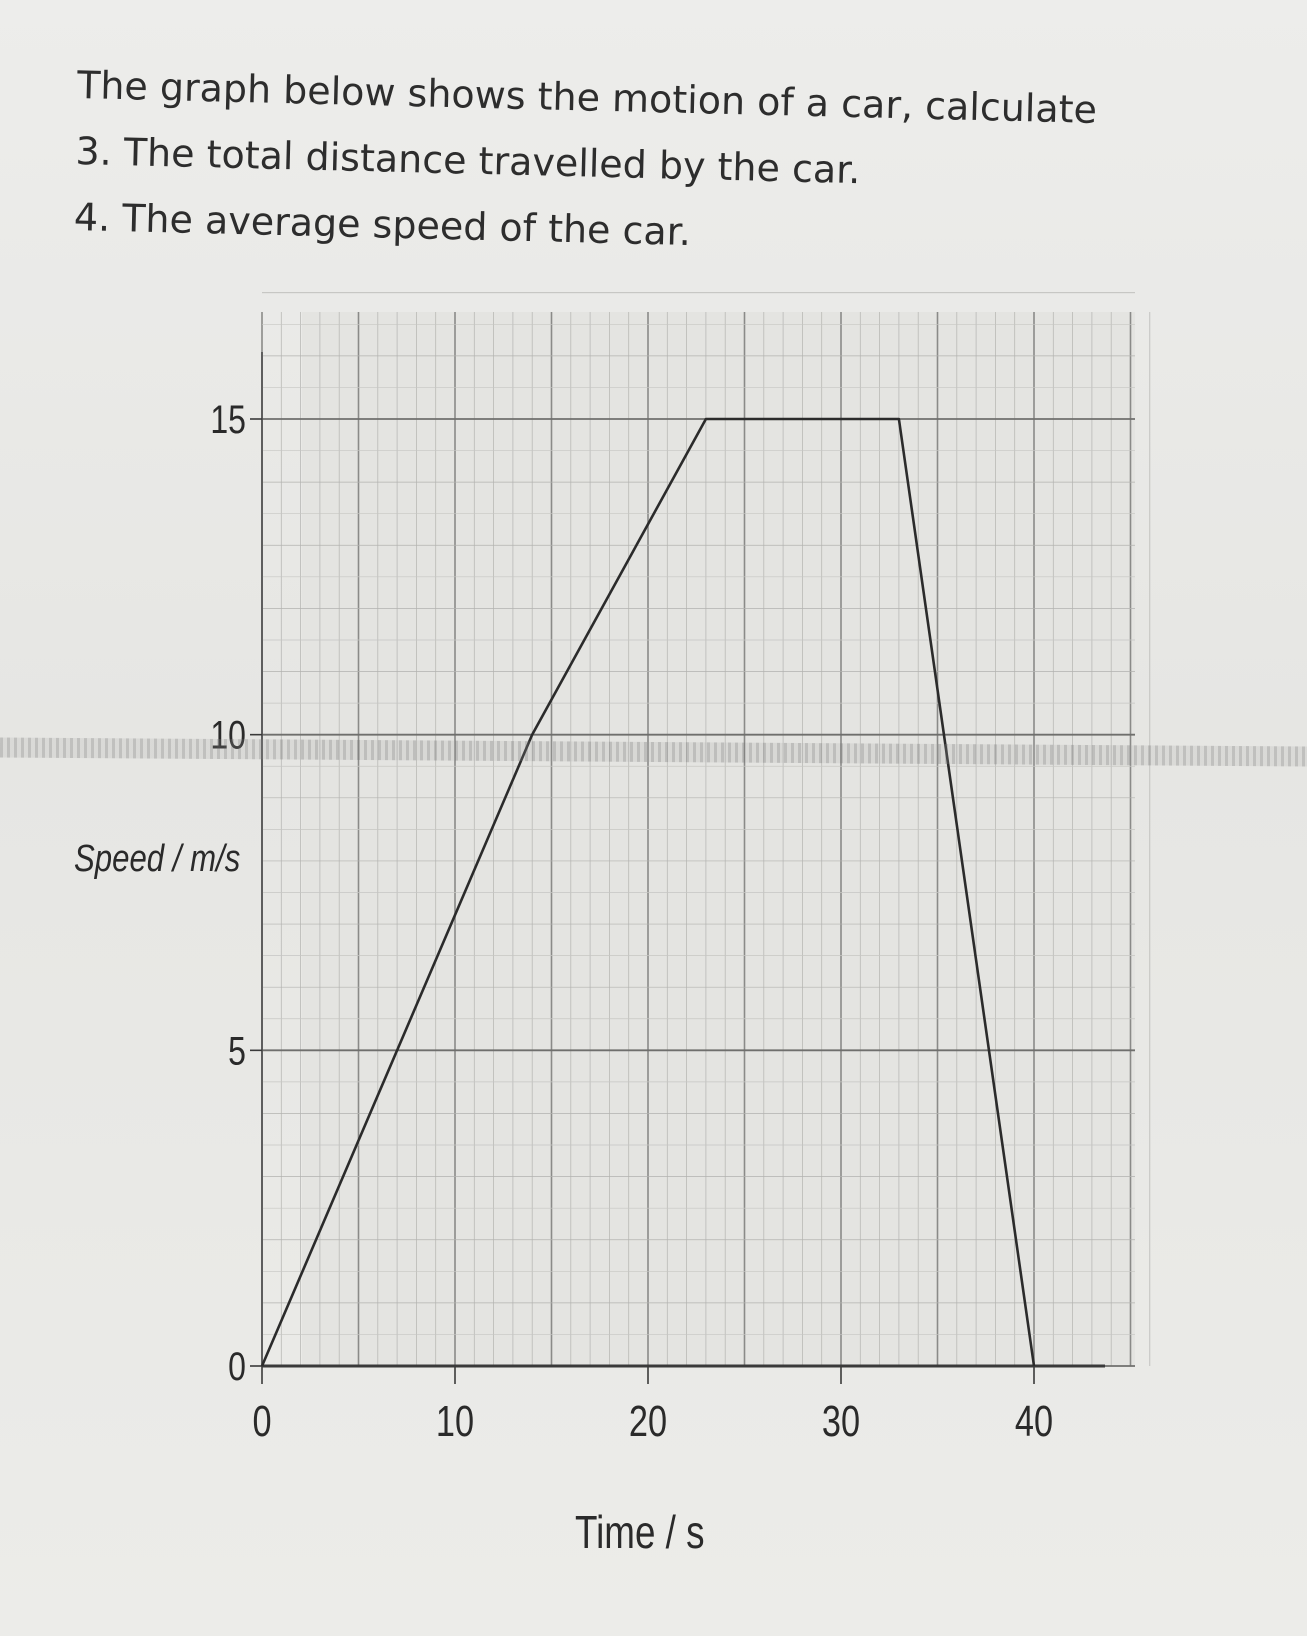 The height and width of the screenshot is (1636, 1307). What do you see at coordinates (1034, 1421) in the screenshot?
I see `x-tick-label: 40` at bounding box center [1034, 1421].